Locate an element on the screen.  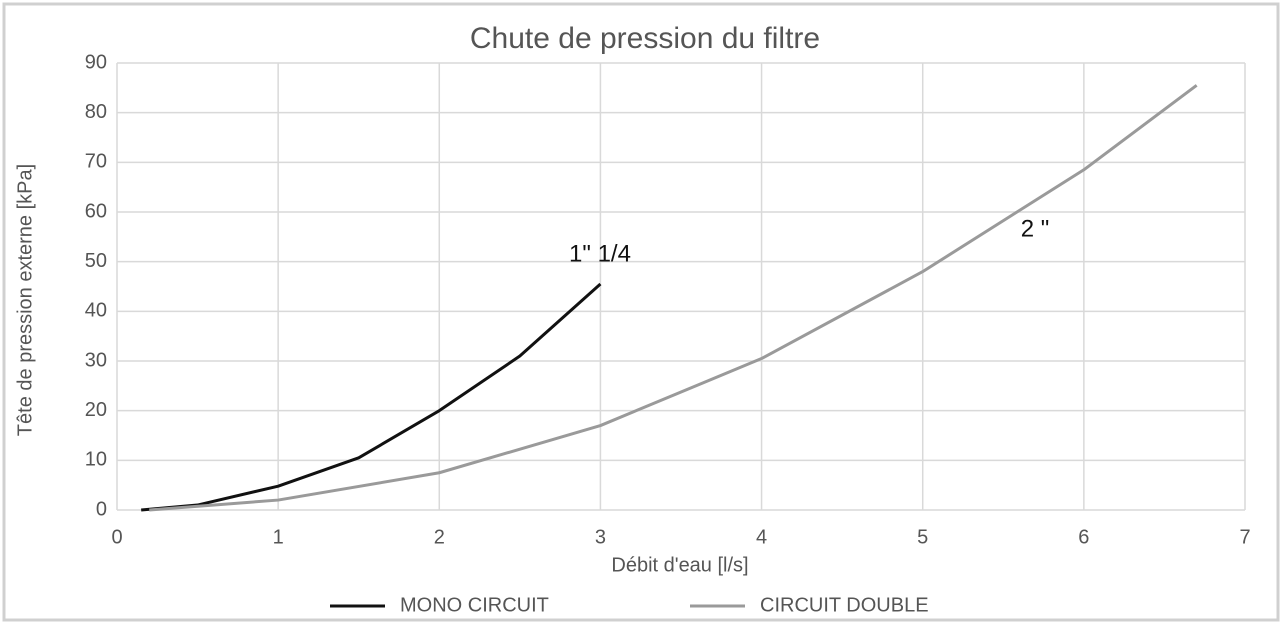
x-axis-label: Débit d'eau [l/s] is located at coordinates (679, 565).